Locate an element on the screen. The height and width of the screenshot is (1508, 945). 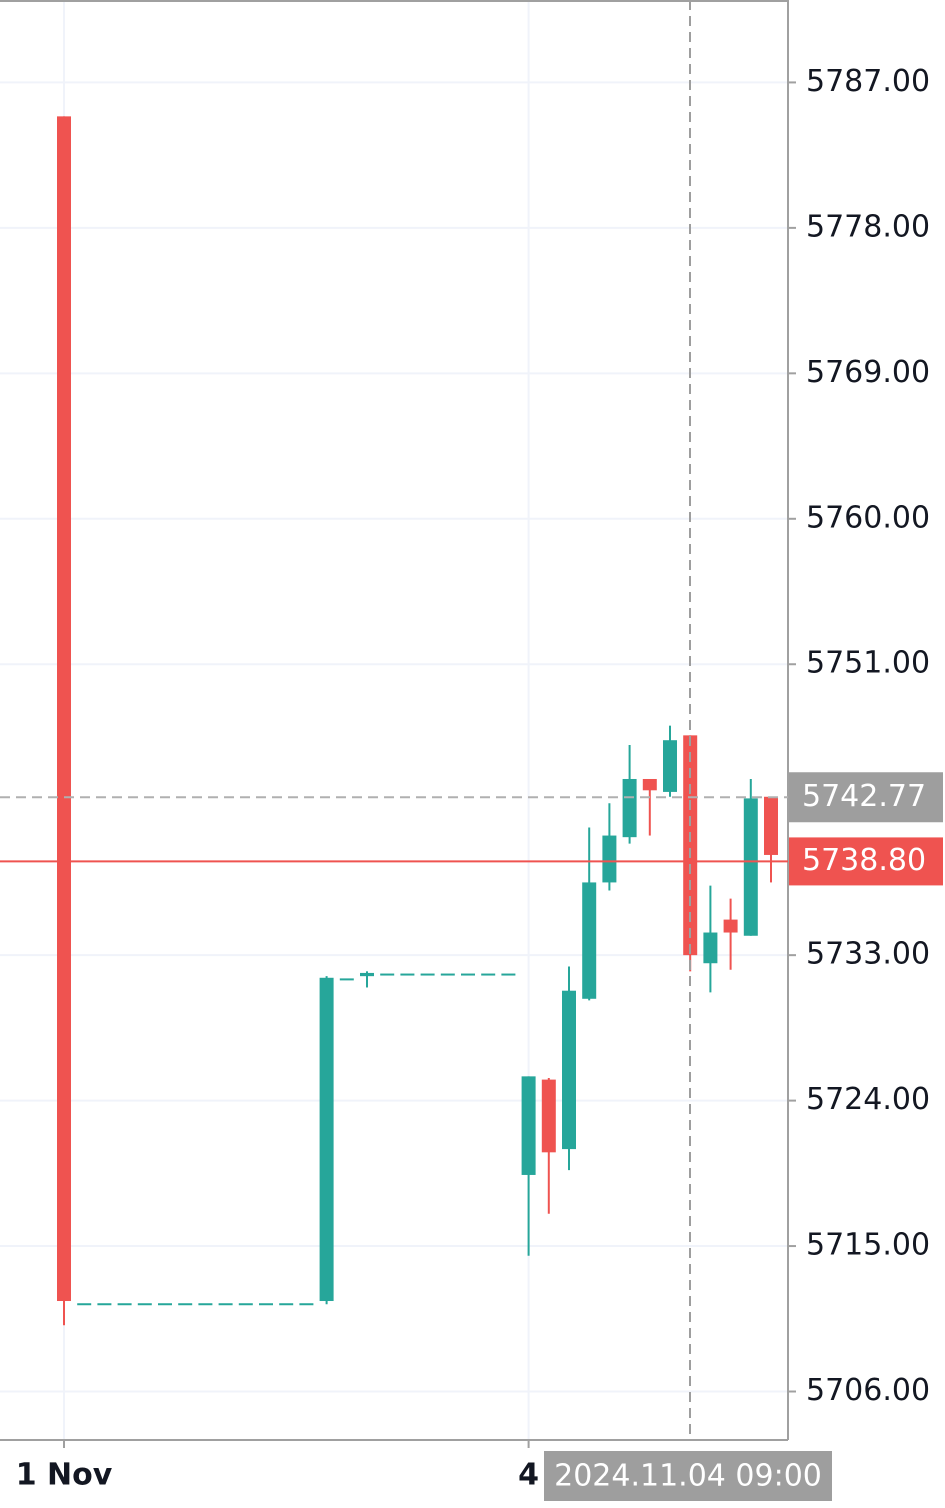
y-tick-label: 5769.00 is located at coordinates (868, 372).